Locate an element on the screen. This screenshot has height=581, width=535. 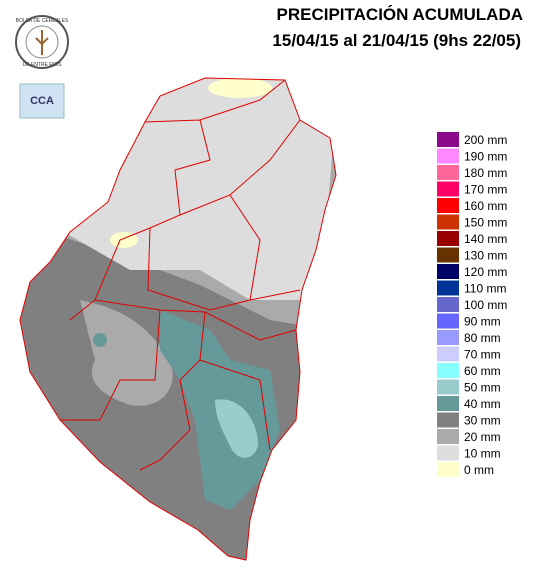
legend-label: 30 mm is located at coordinates (482, 421).